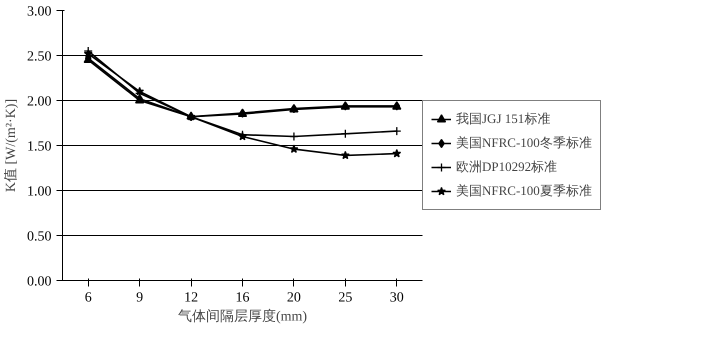 The width and height of the screenshot is (715, 347). What do you see at coordinates (243, 316) in the screenshot?
I see `x-axis-title: 气体间隔层厚度(mm)` at bounding box center [243, 316].